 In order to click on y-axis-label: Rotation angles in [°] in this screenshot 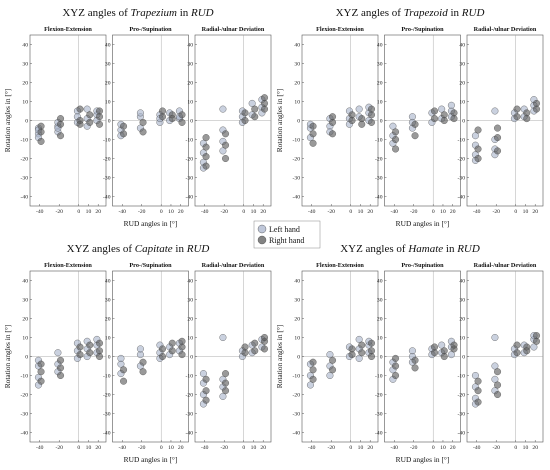, I will do `click(7, 121)`.